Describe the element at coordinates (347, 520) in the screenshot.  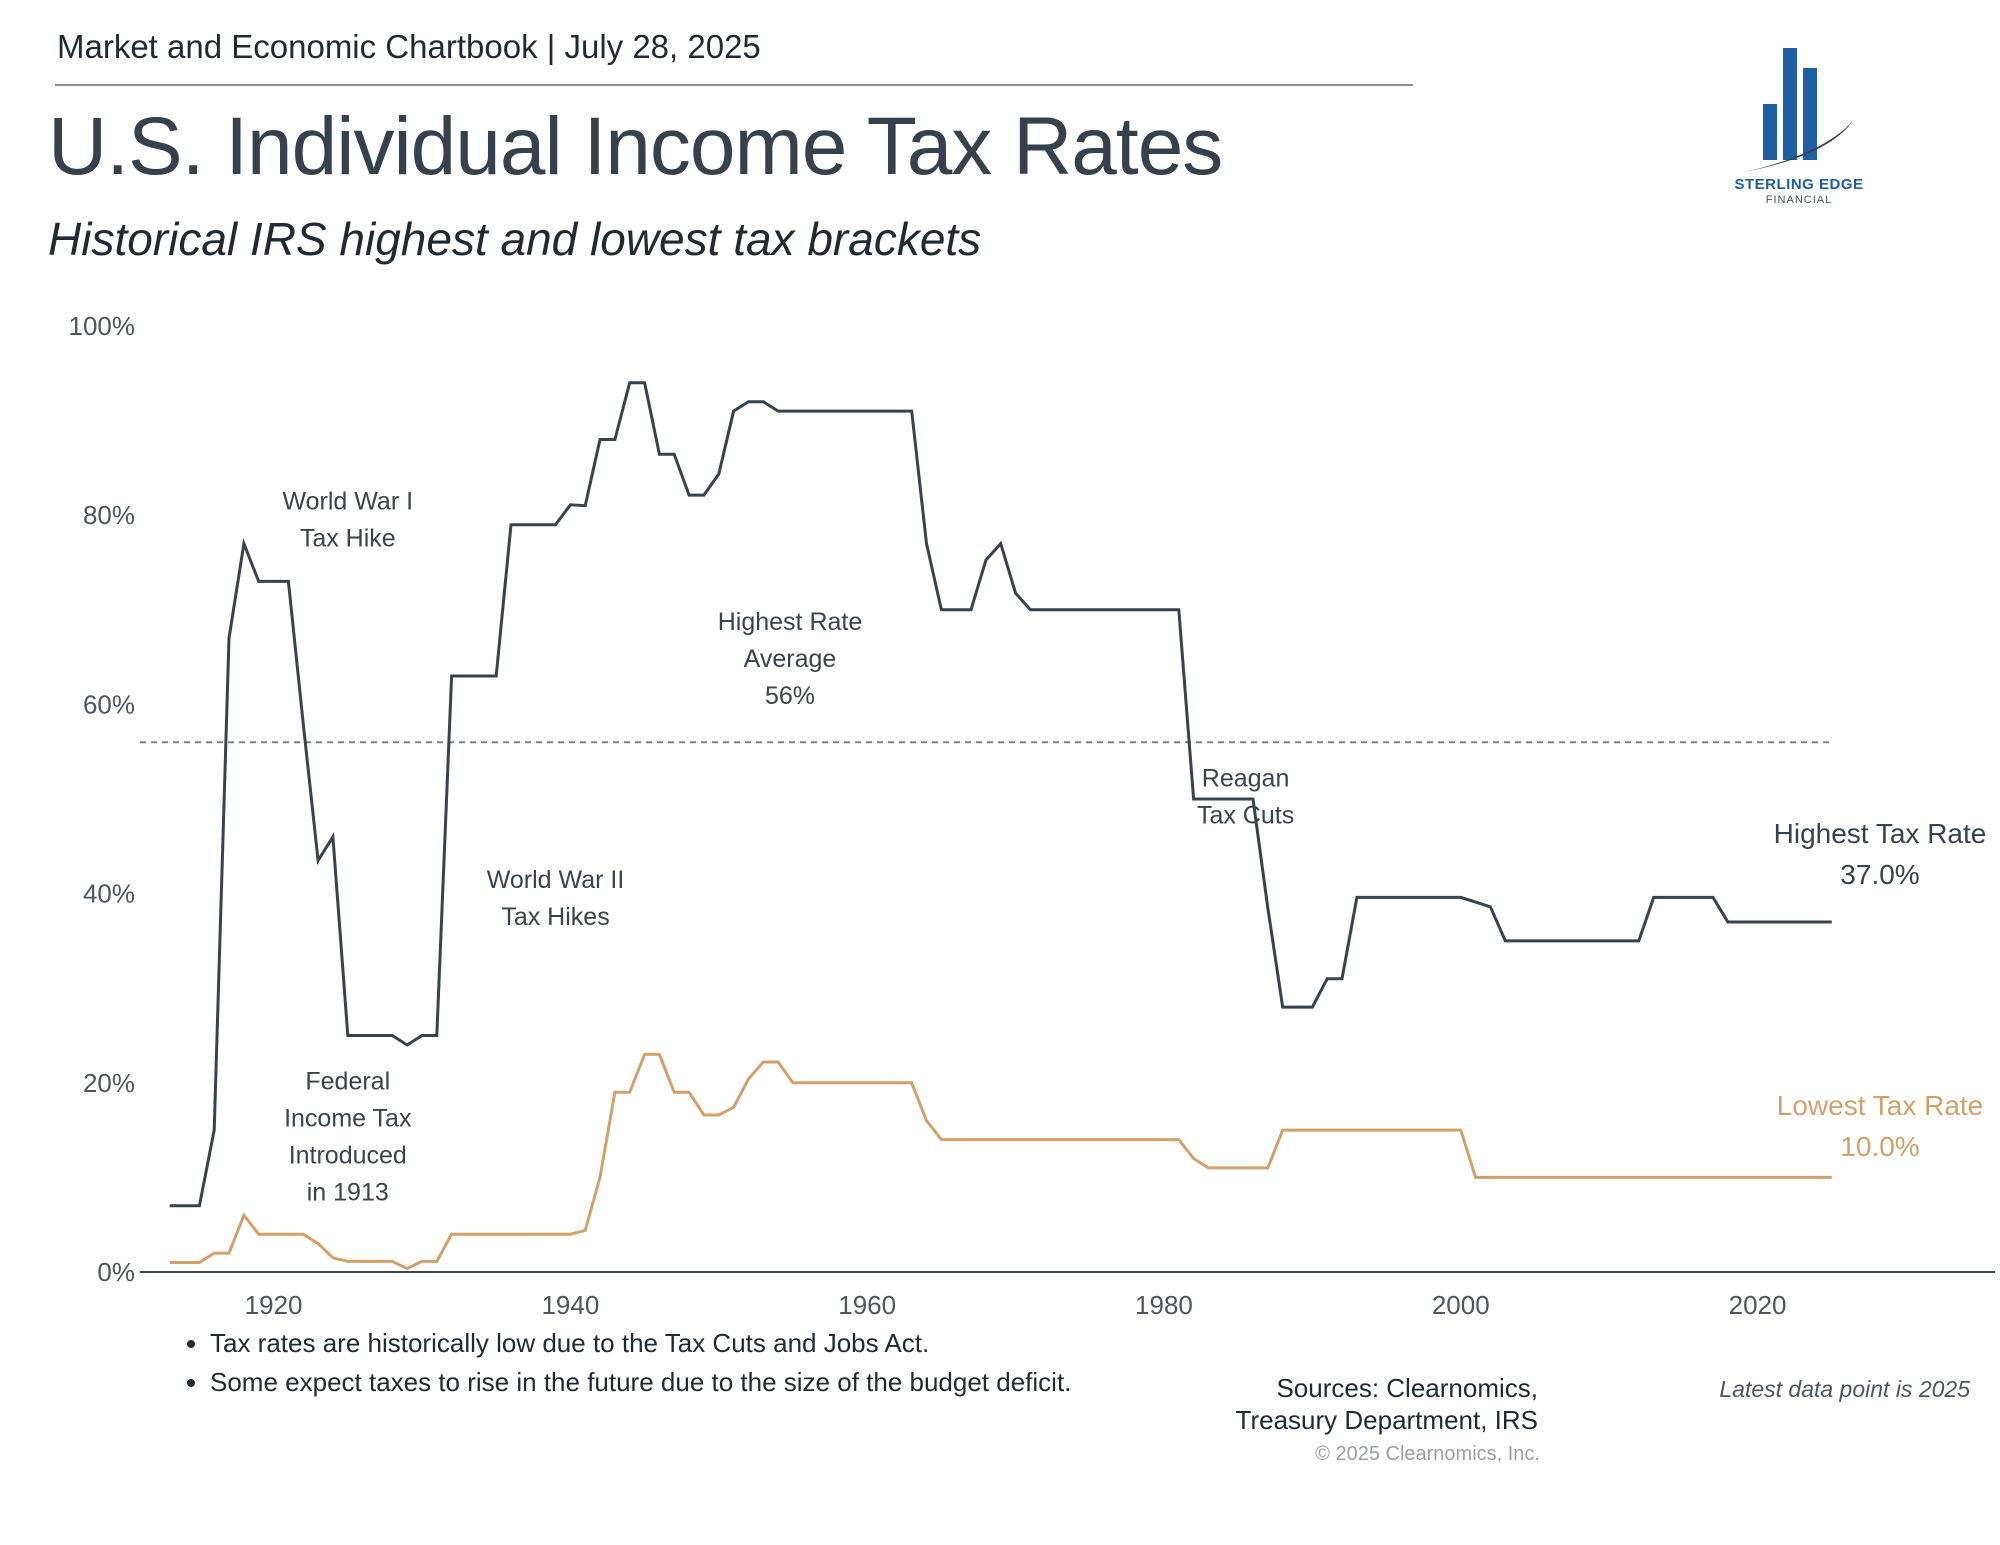
I see `annotation-ww1: World War I Tax Hike` at that location.